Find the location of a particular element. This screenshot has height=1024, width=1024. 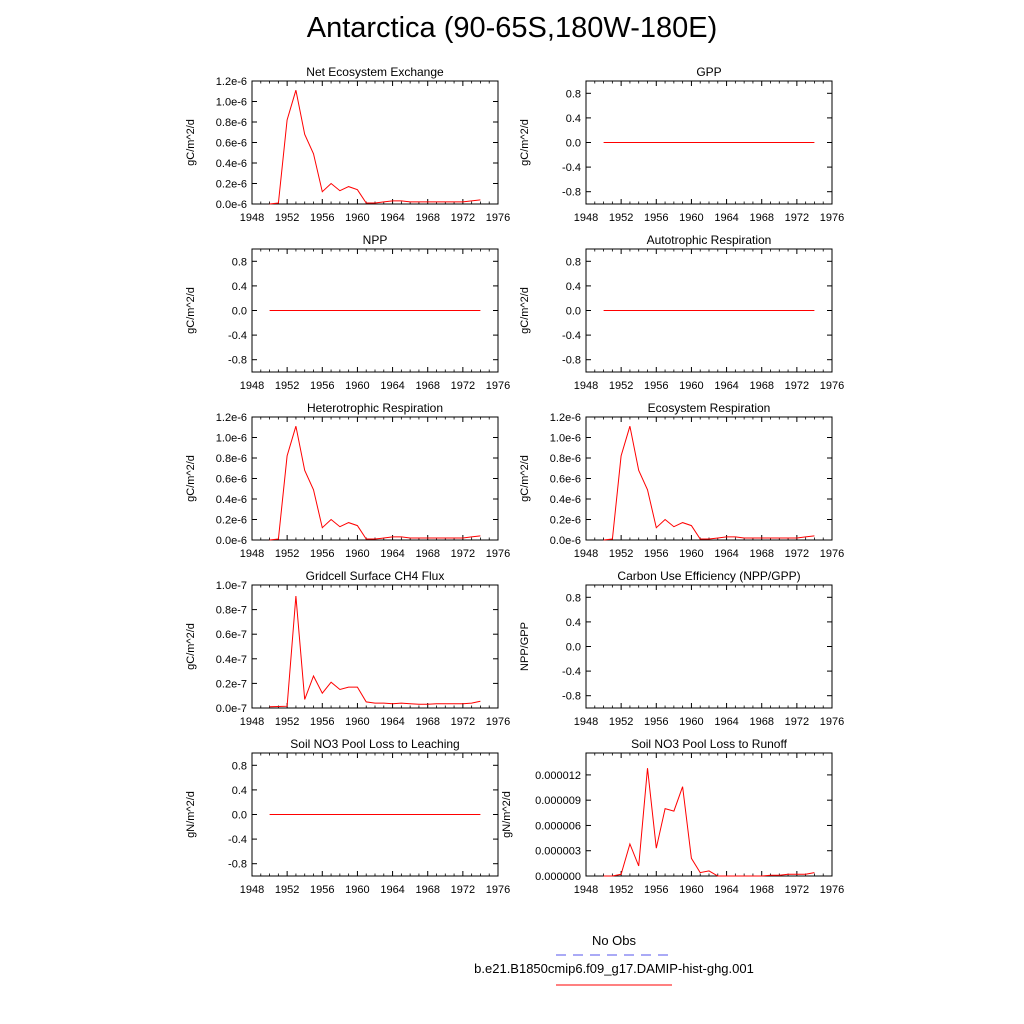

y-tick-label: 0.000006 is located at coordinates (558, 826).